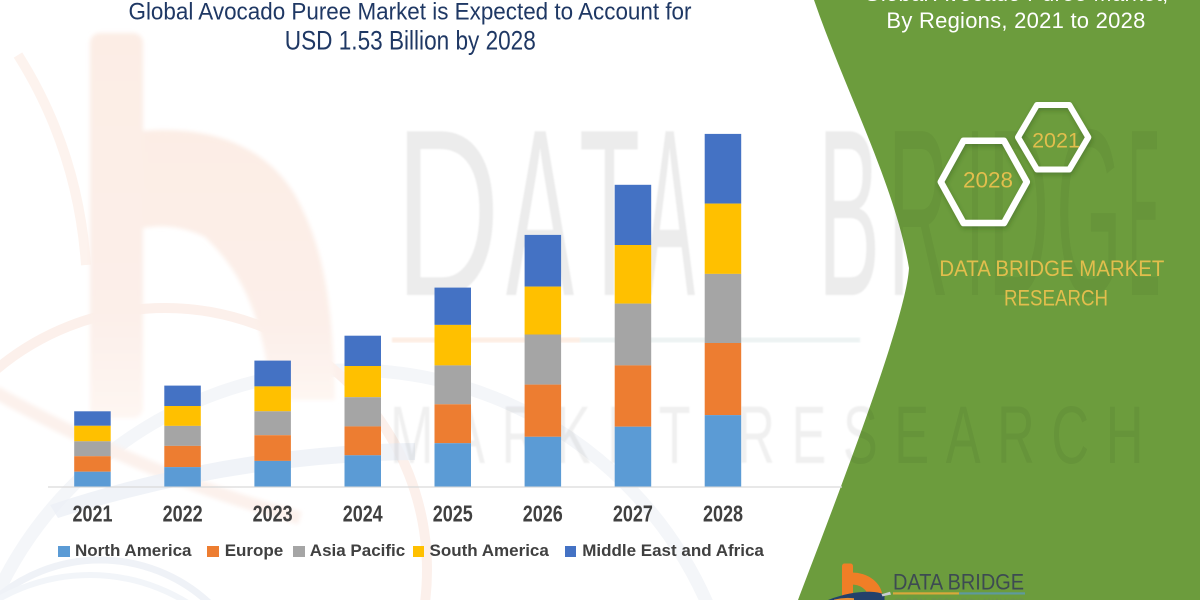 Image resolution: width=1200 pixels, height=600 pixels. Describe the element at coordinates (273, 514) in the screenshot. I see `svg-text: 2023` at that location.